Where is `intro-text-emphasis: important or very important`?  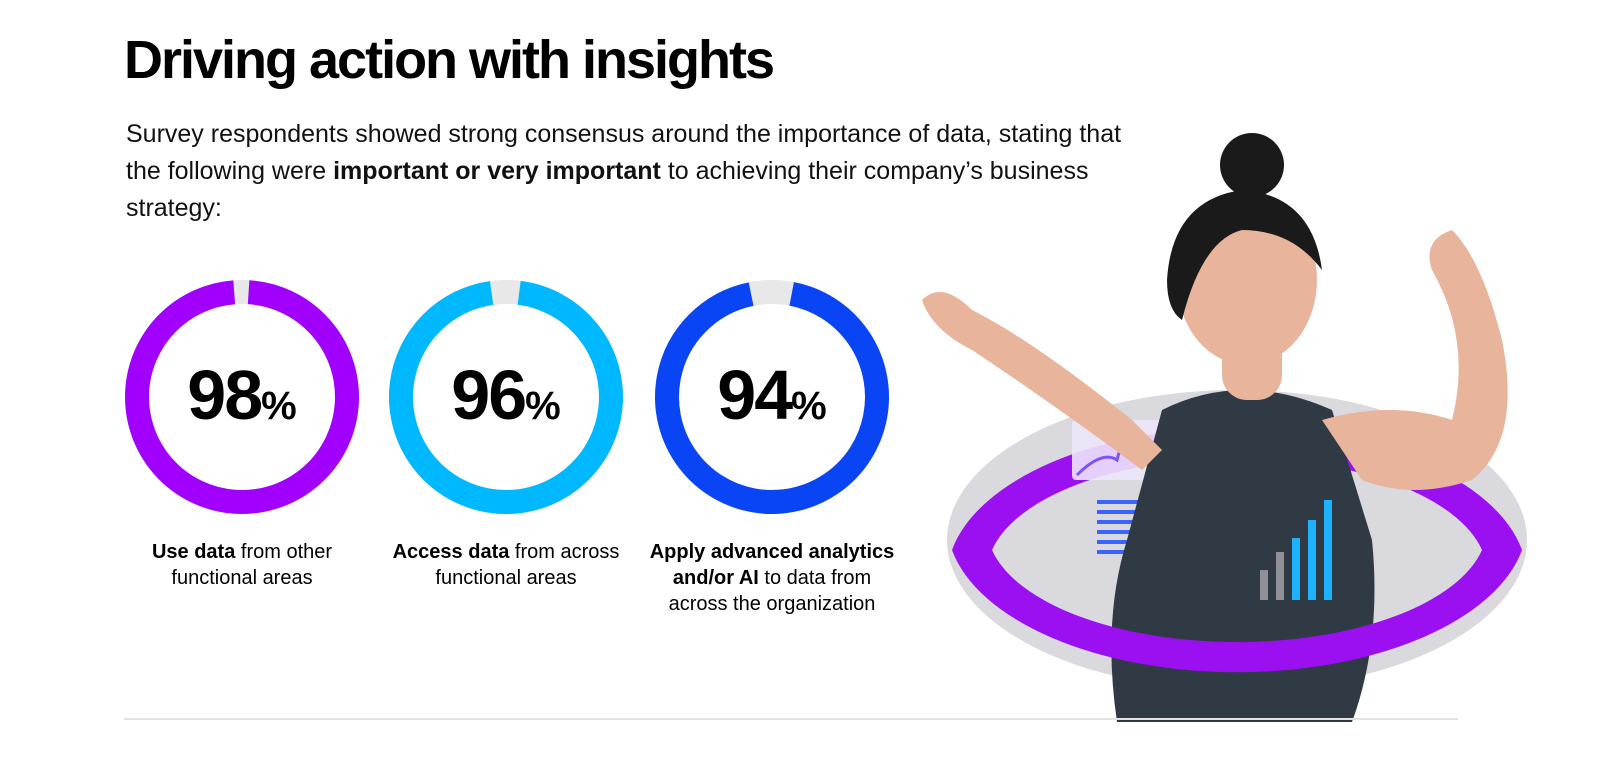
intro-text-emphasis: important or very important is located at coordinates (497, 171).